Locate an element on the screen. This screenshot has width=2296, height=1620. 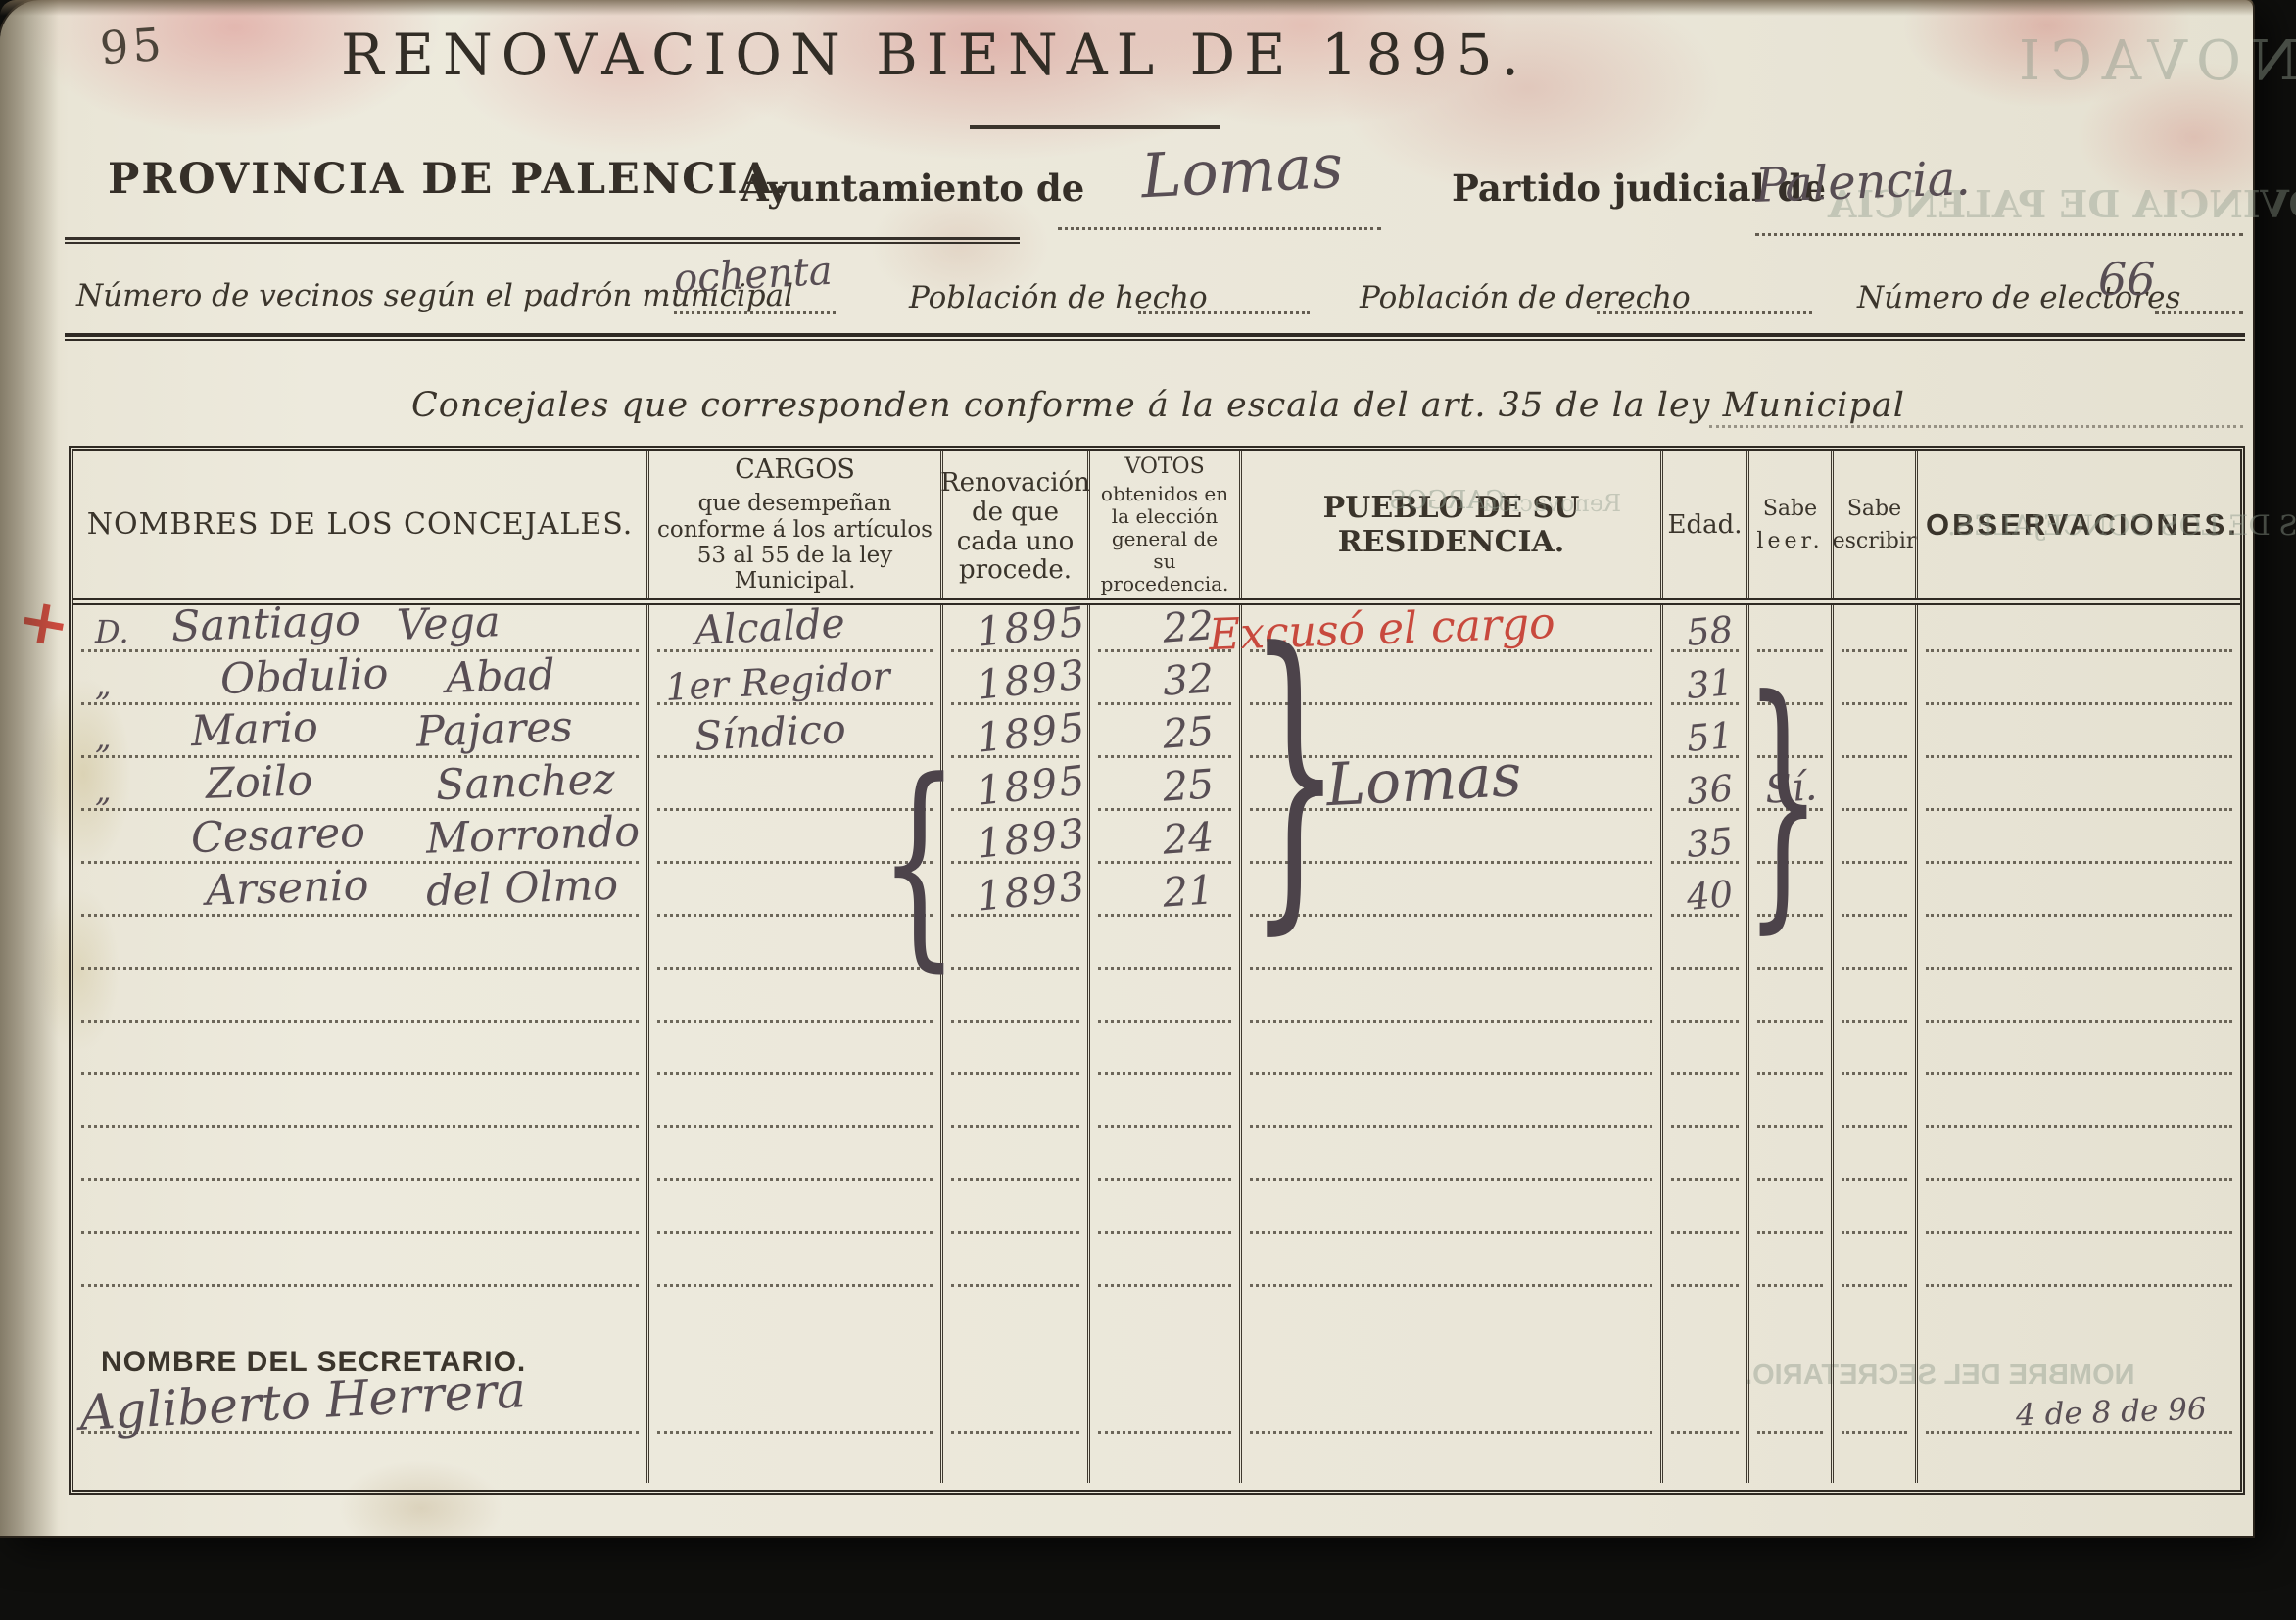
name-first: Mario is located at coordinates (255, 729).